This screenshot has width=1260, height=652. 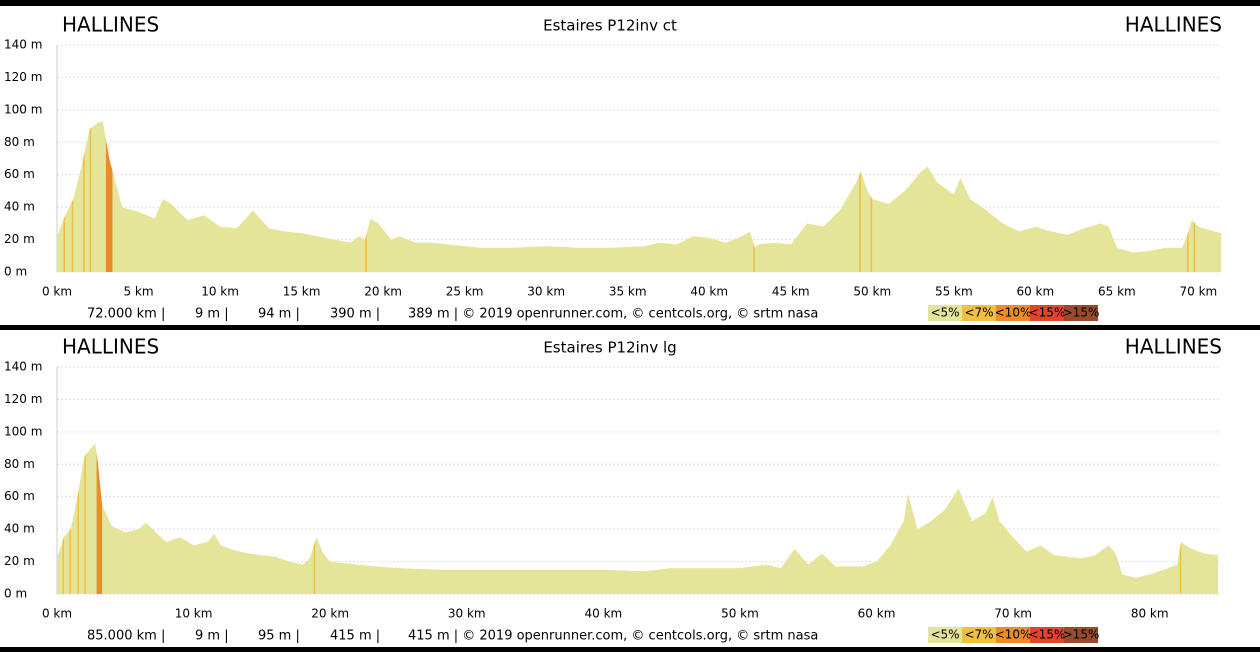 I want to click on x-tick-label: 55 km, so click(x=954, y=292).